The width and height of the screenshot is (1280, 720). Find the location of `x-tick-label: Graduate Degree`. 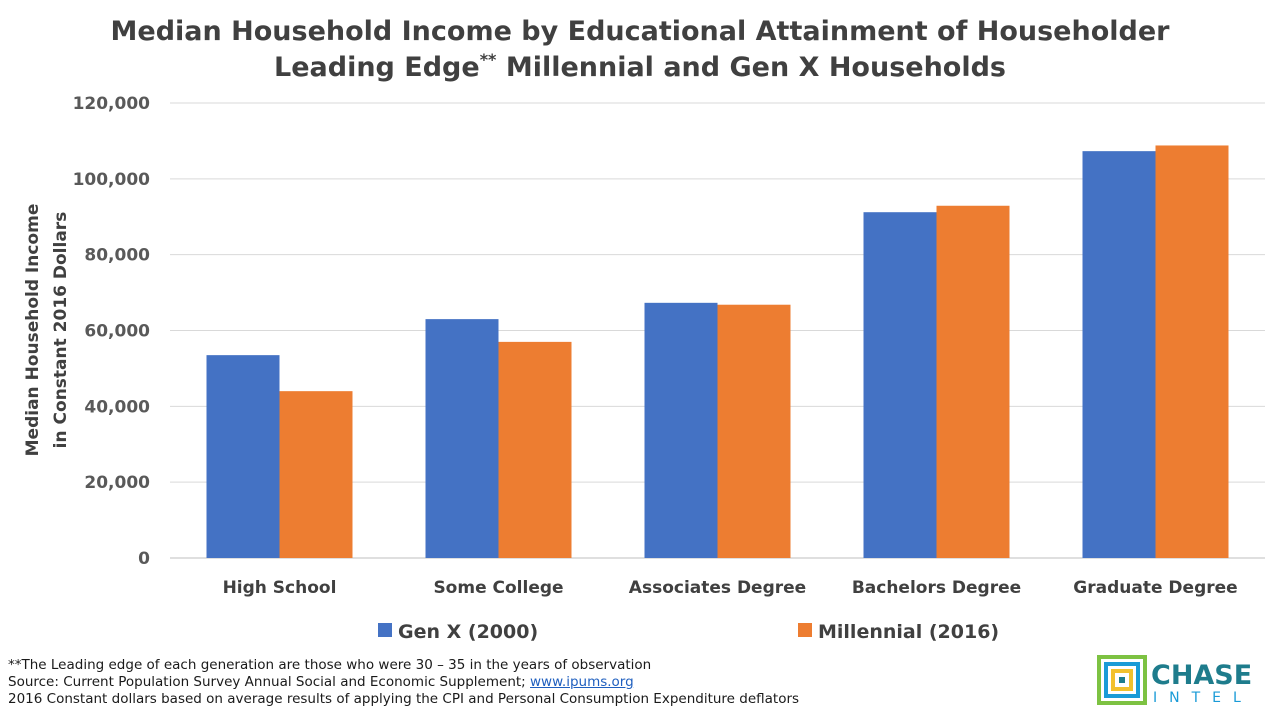

x-tick-label: Graduate Degree is located at coordinates (1155, 588).